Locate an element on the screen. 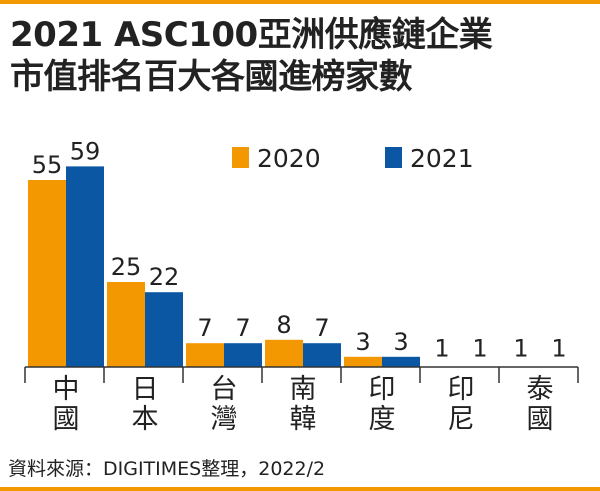 The height and width of the screenshot is (491, 600). bar-2020-印度 is located at coordinates (363, 361).